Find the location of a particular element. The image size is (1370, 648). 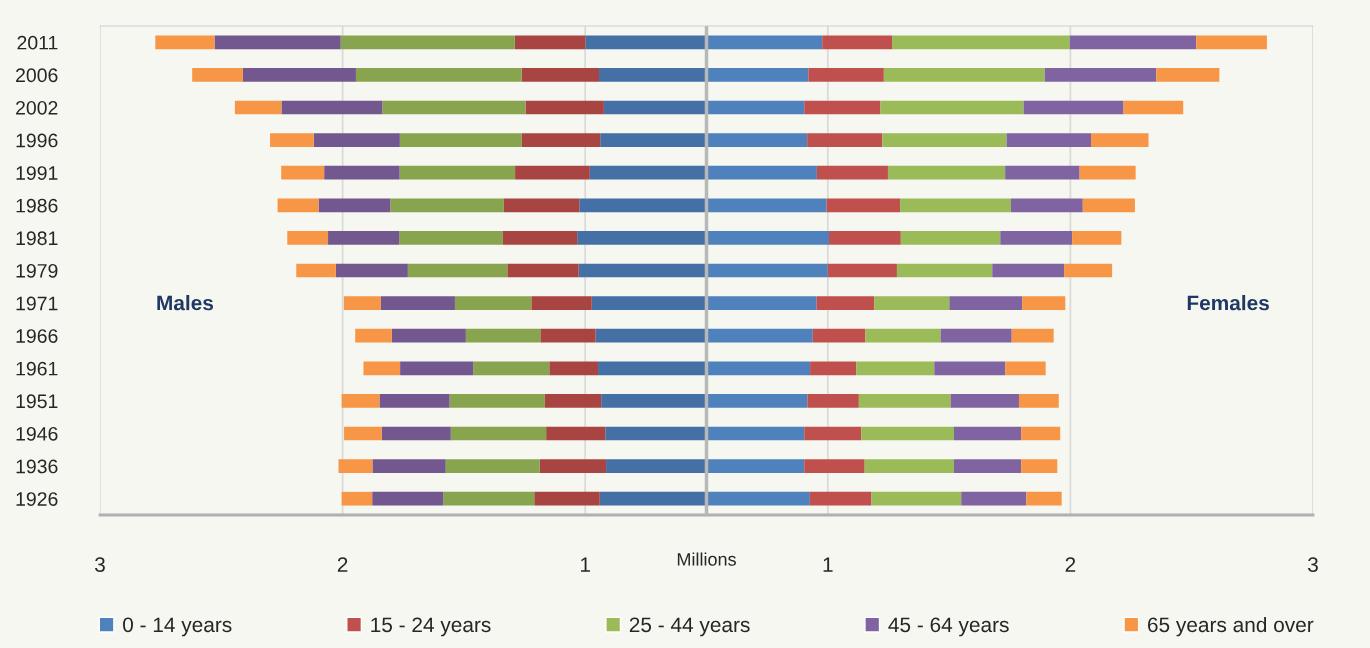

y-tick-label: 1951 is located at coordinates (37, 401).